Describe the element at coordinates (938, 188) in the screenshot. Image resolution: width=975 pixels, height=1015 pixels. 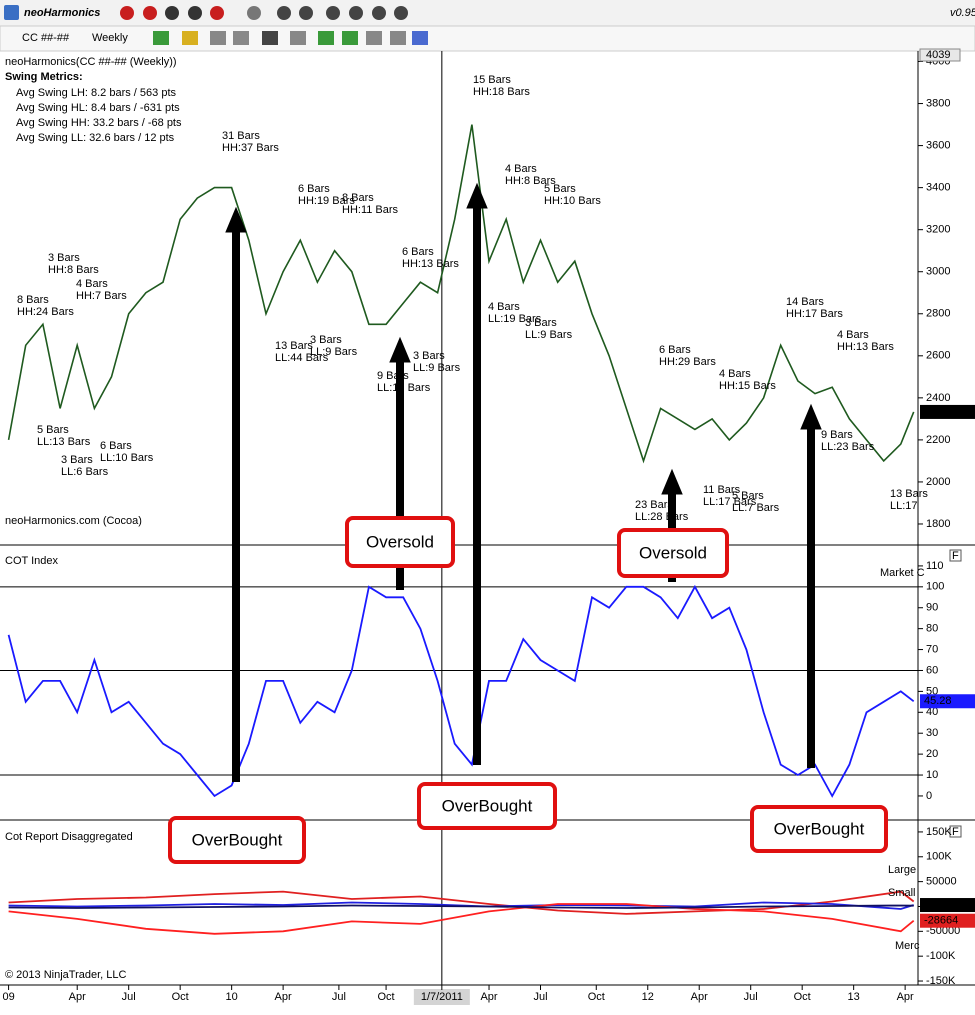
I see `y-tick-label: 3400` at that location.